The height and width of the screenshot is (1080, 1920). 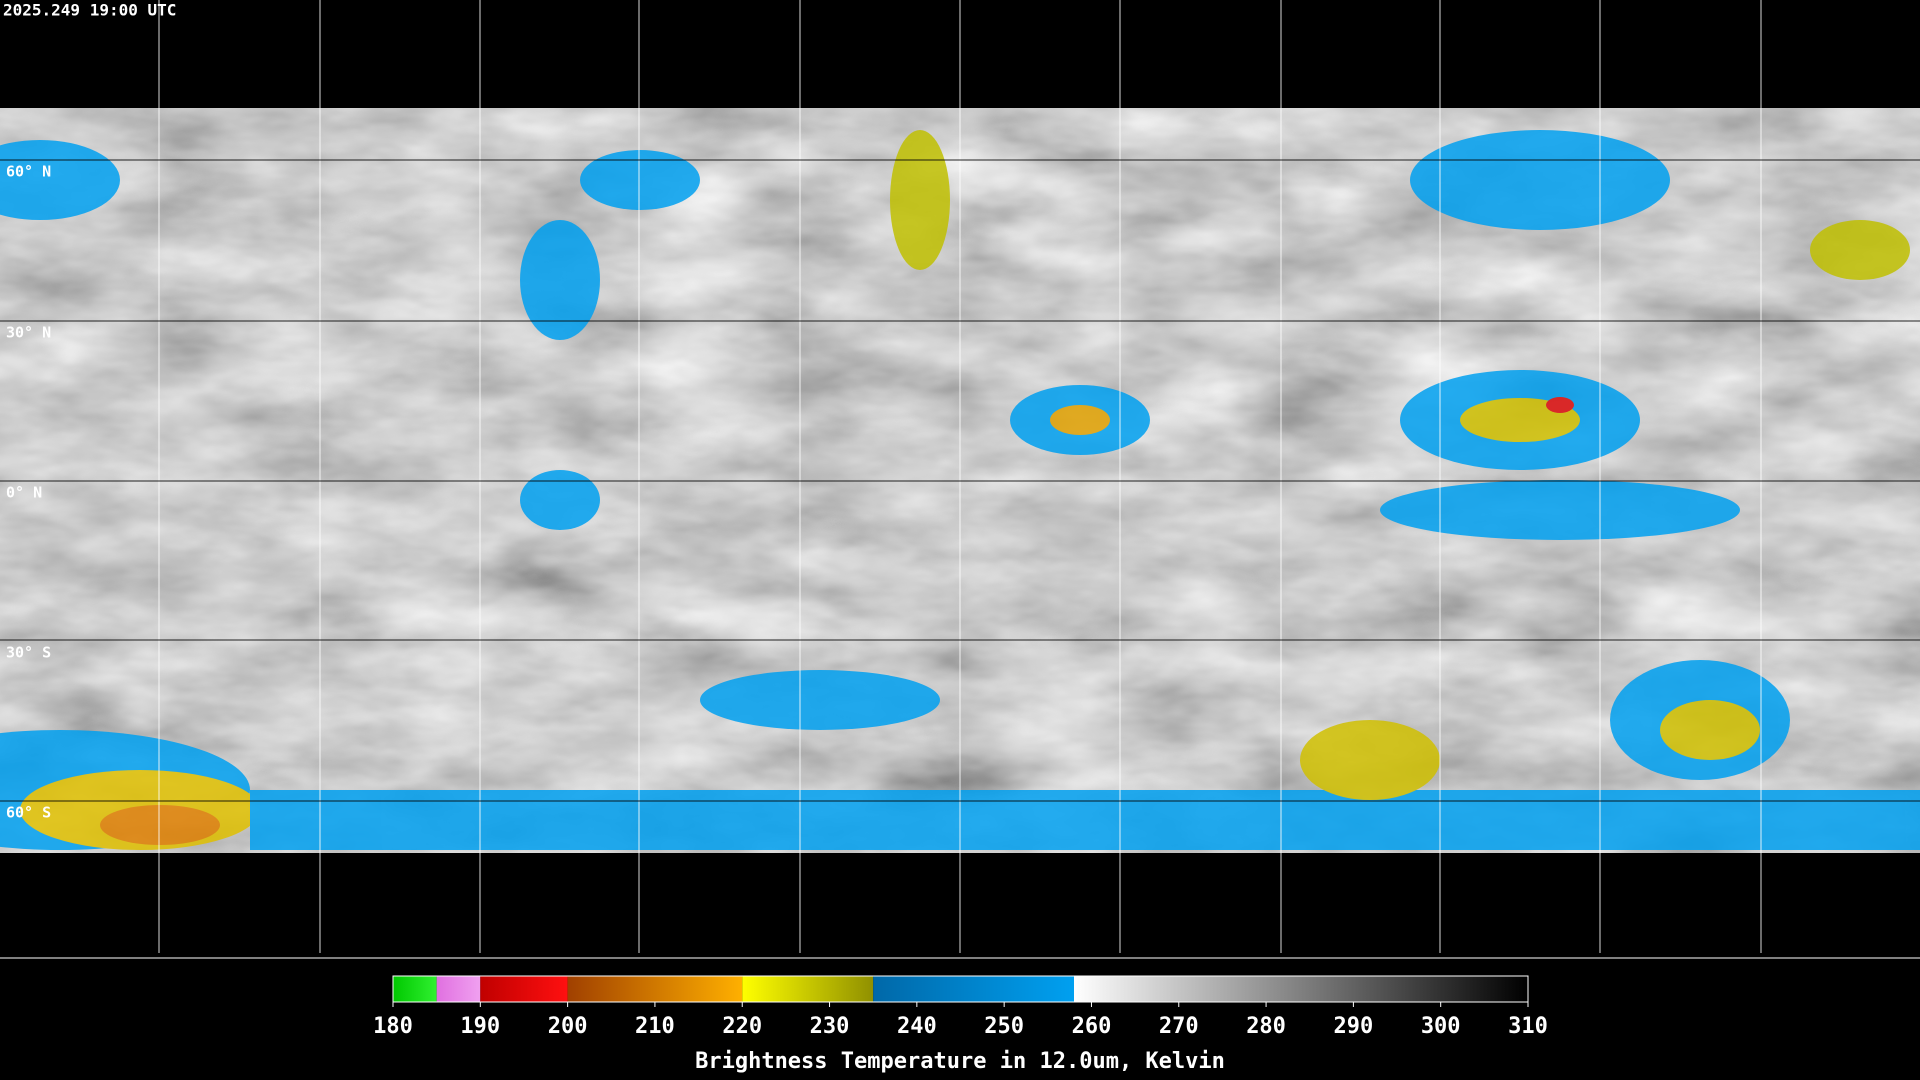 I want to click on colorbar-tick-label: 240, so click(x=917, y=1026).